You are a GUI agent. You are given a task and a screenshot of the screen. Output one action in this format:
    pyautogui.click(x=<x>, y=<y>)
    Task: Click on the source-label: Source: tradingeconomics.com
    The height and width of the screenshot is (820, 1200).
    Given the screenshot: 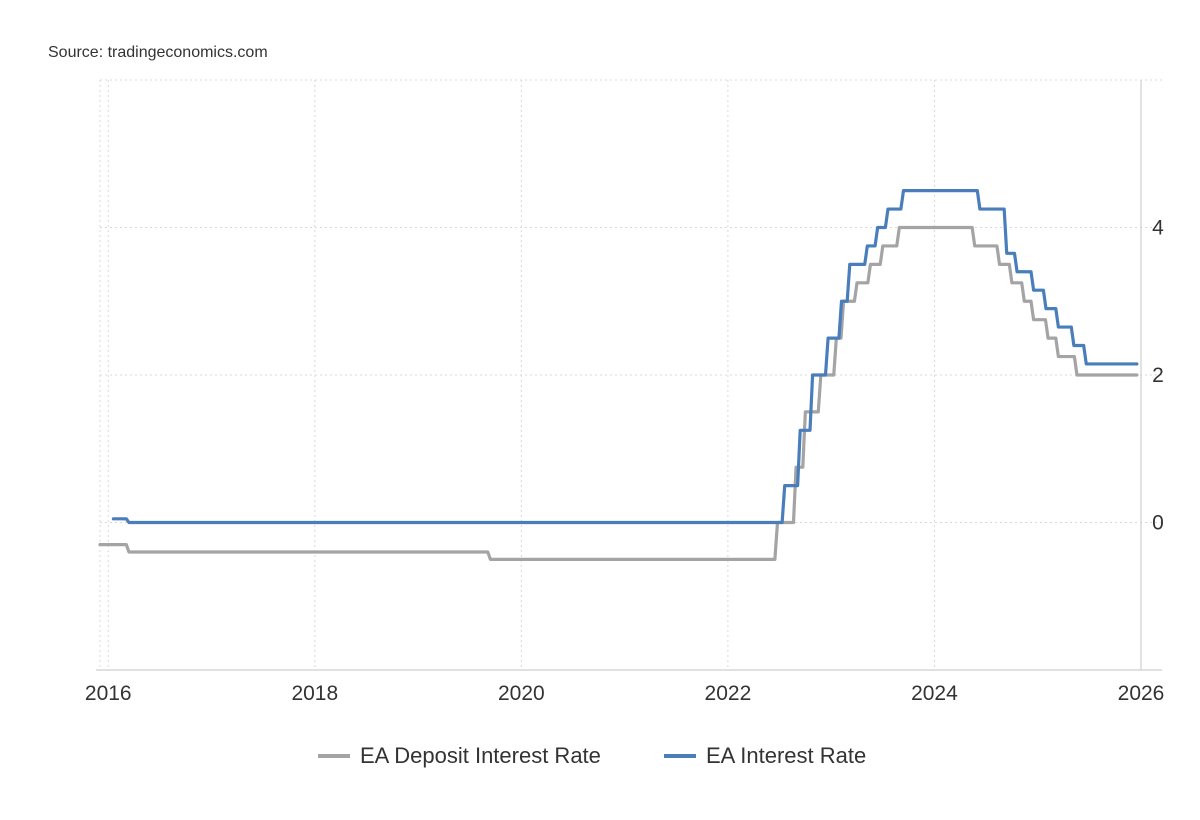 What is the action you would take?
    pyautogui.click(x=158, y=52)
    